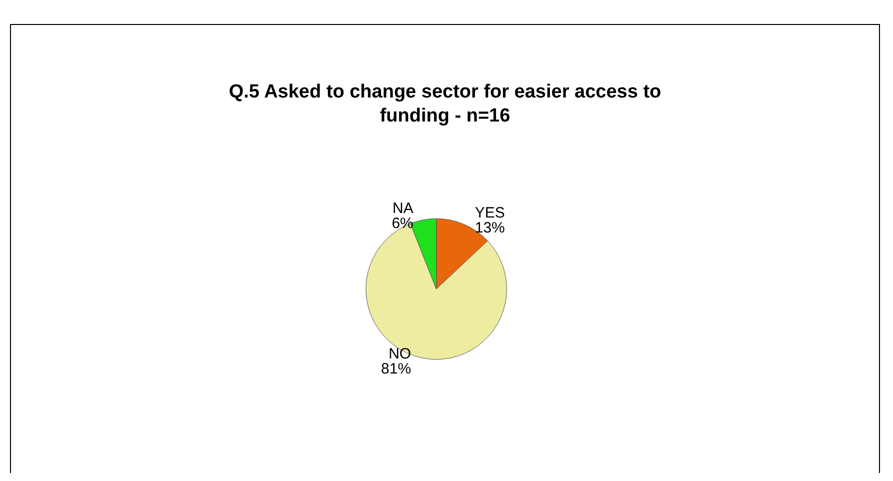 This screenshot has height=481, width=893. Describe the element at coordinates (403, 208) in the screenshot. I see `slice-label: NA` at that location.